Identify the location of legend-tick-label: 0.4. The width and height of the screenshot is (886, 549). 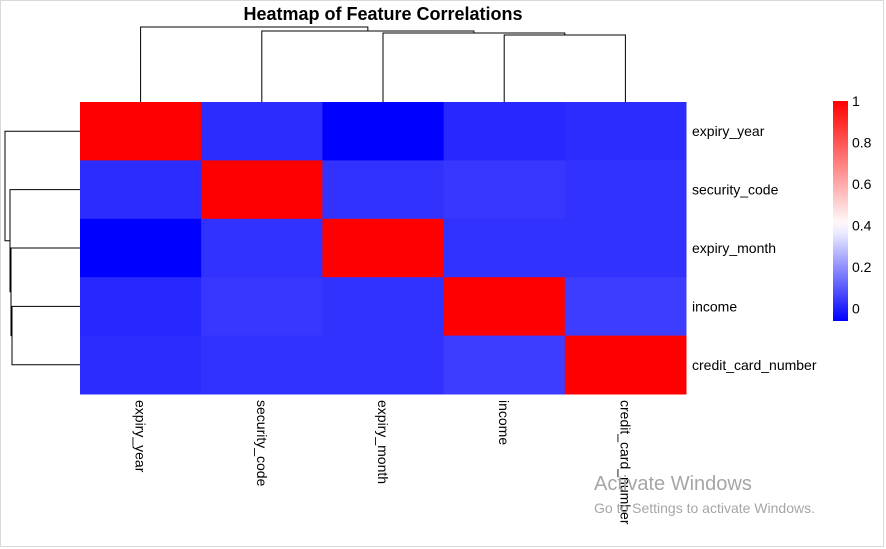
(862, 226).